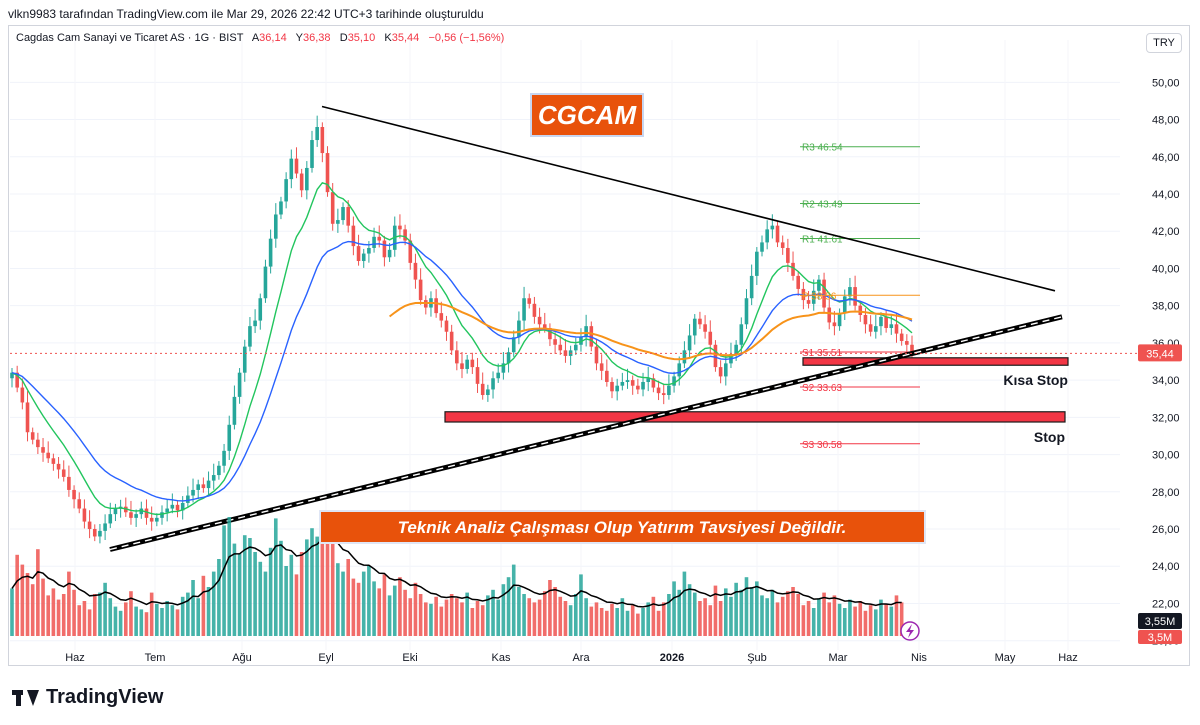 Image resolution: width=1200 pixels, height=725 pixels. I want to click on y-tick-label: 30,00, so click(1166, 456).